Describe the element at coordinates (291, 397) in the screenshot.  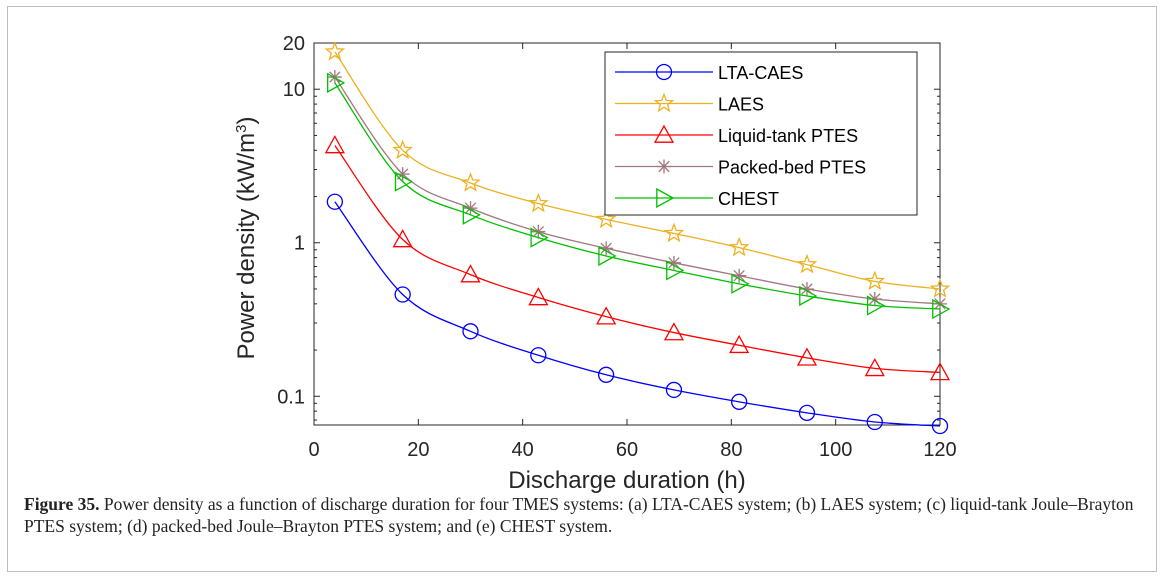
I see `y-tick-label: 0.1` at that location.